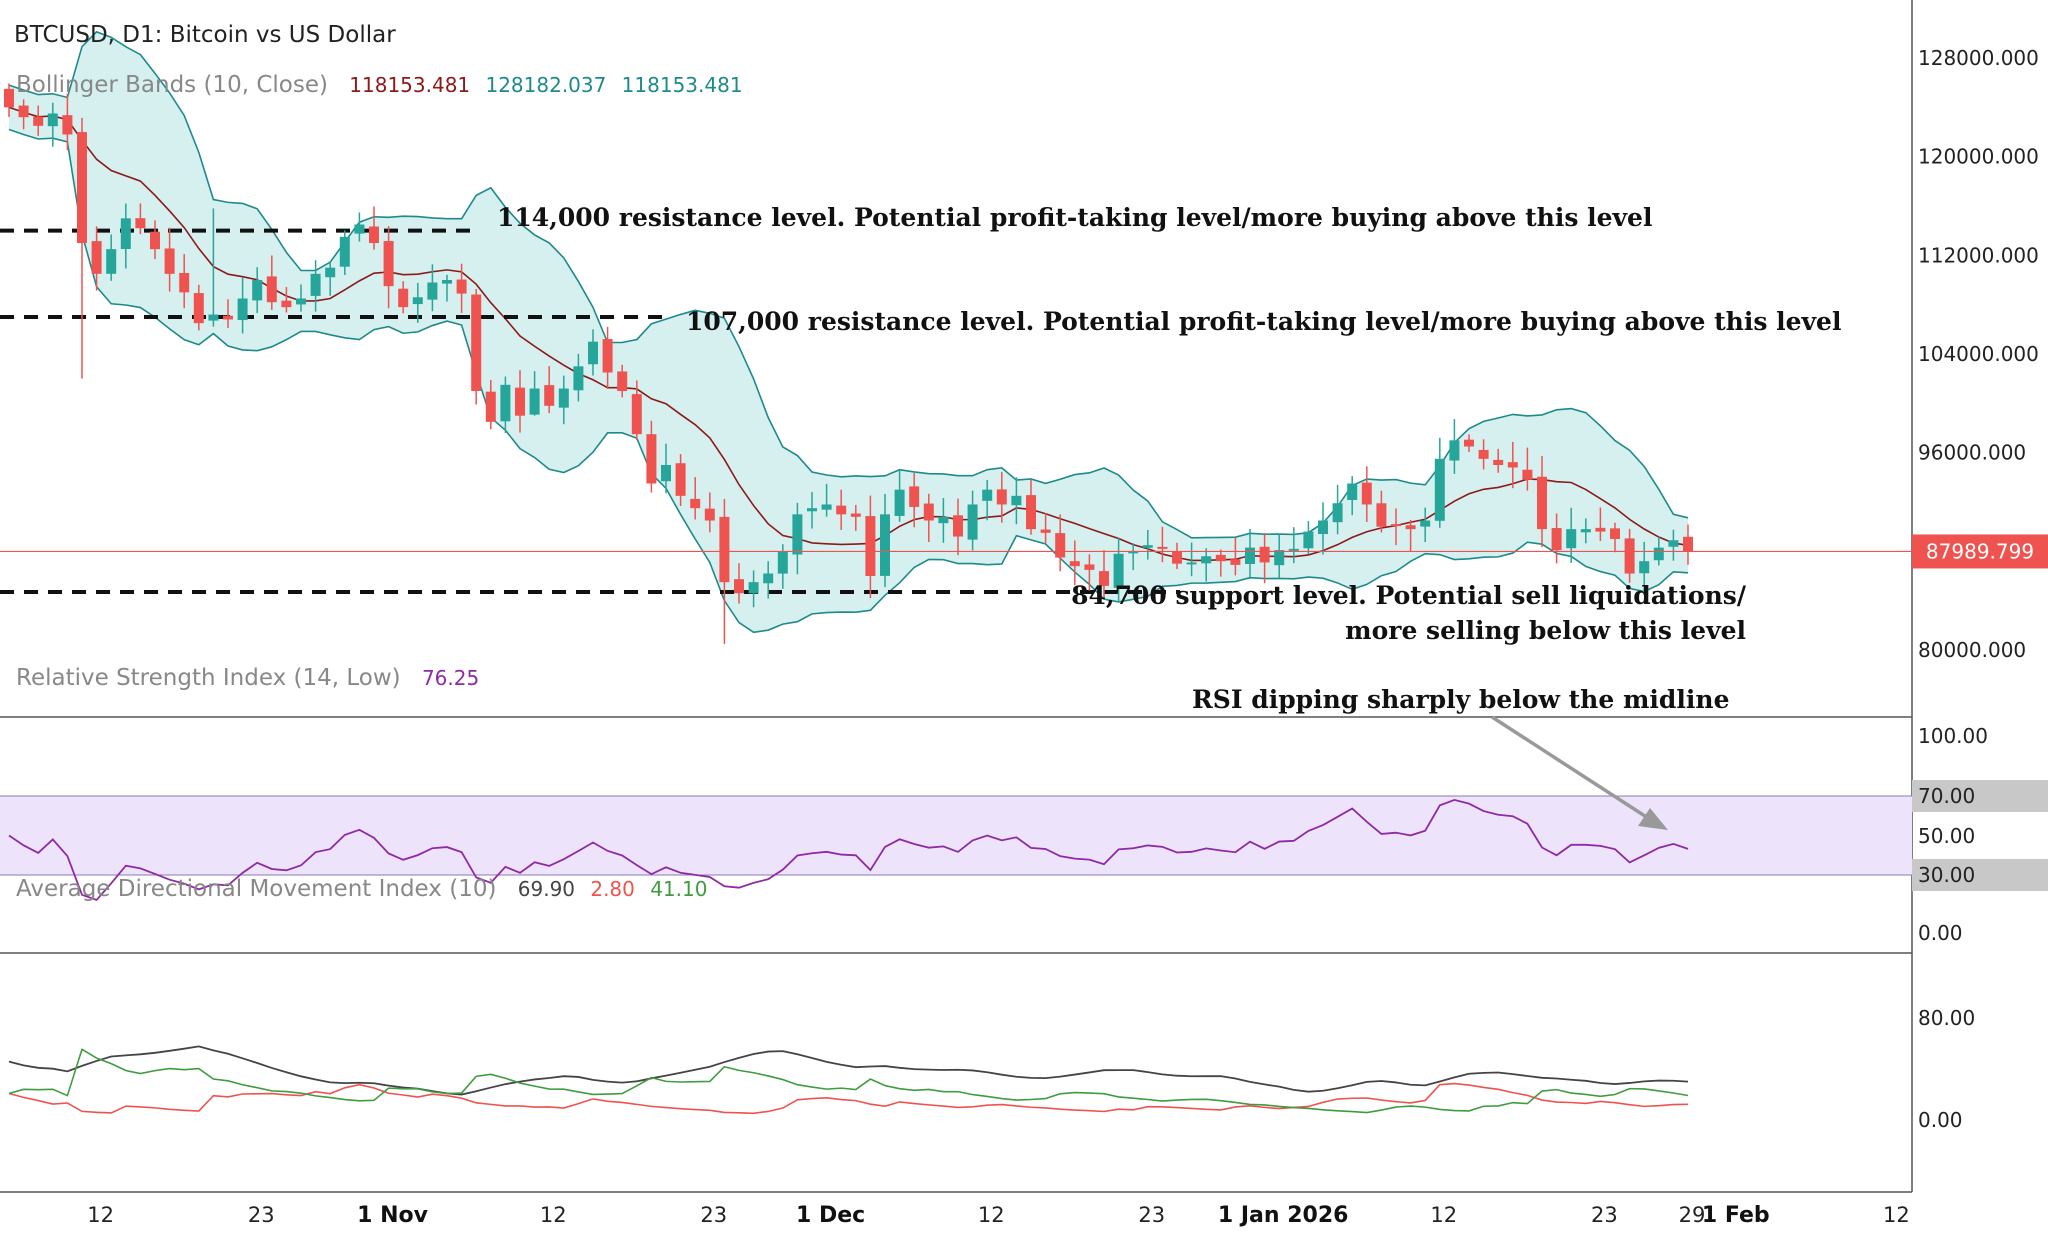  I want to click on rsi-tick-100: 100.00, so click(1953, 736).